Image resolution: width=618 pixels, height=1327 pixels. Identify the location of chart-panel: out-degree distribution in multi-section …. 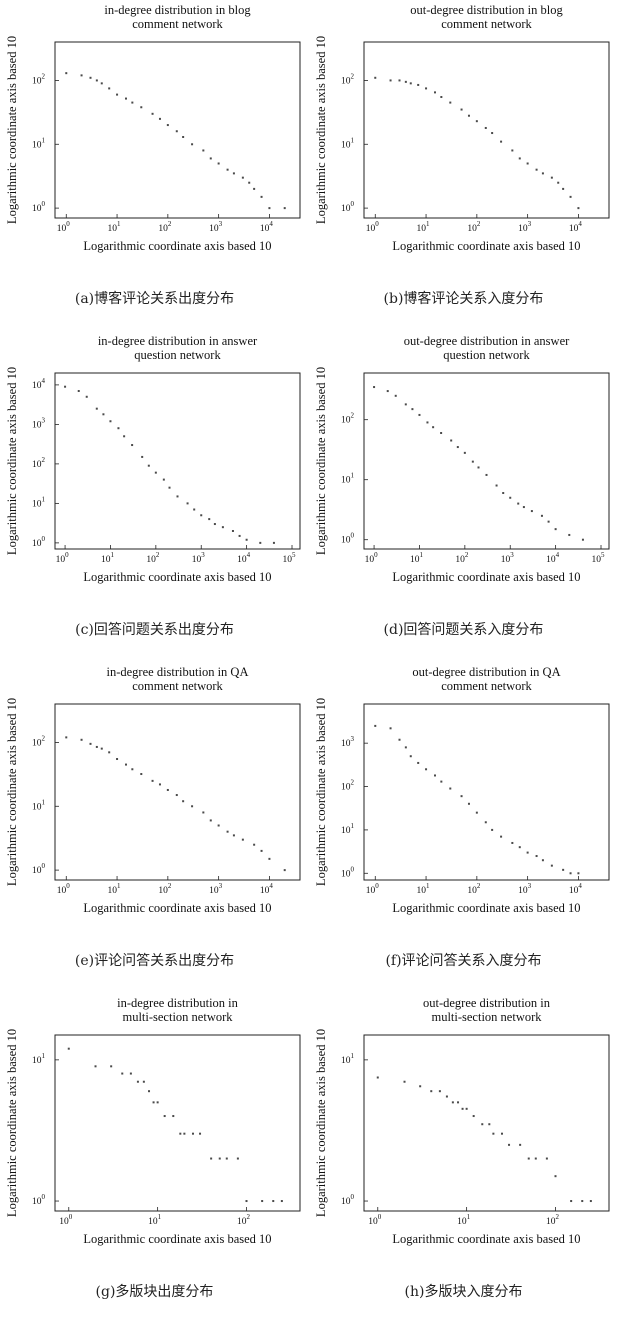
(463, 1158).